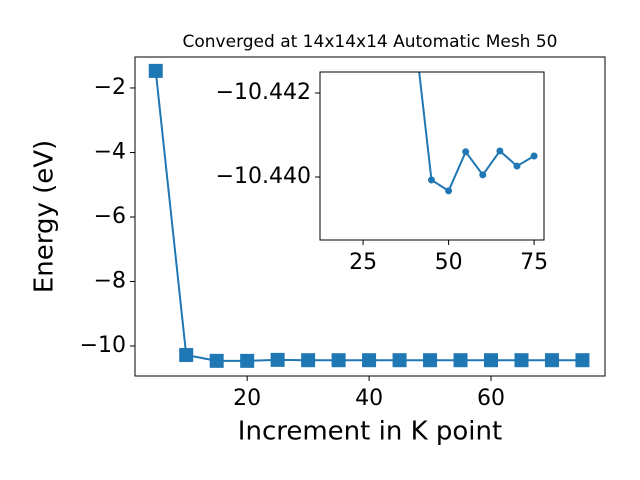 The image size is (640, 480). What do you see at coordinates (263, 92) in the screenshot?
I see `y-tick-label: −10.442` at bounding box center [263, 92].